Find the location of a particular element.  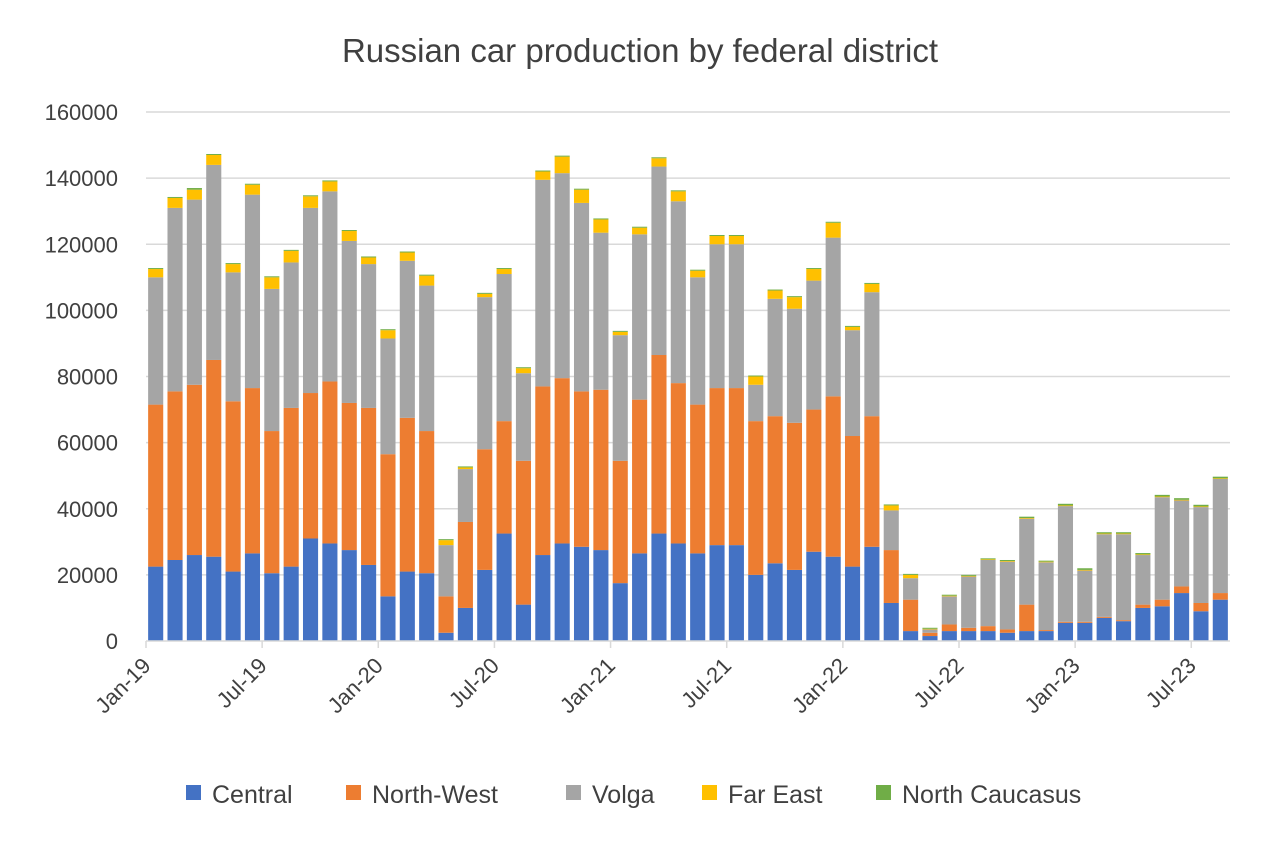

legend-label: North-West is located at coordinates (435, 795).